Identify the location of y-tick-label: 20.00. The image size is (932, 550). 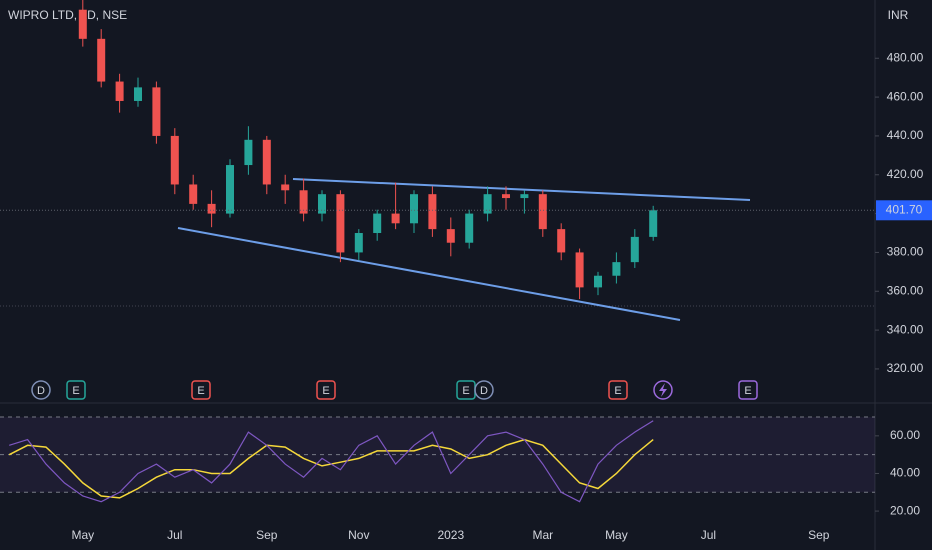
(905, 510).